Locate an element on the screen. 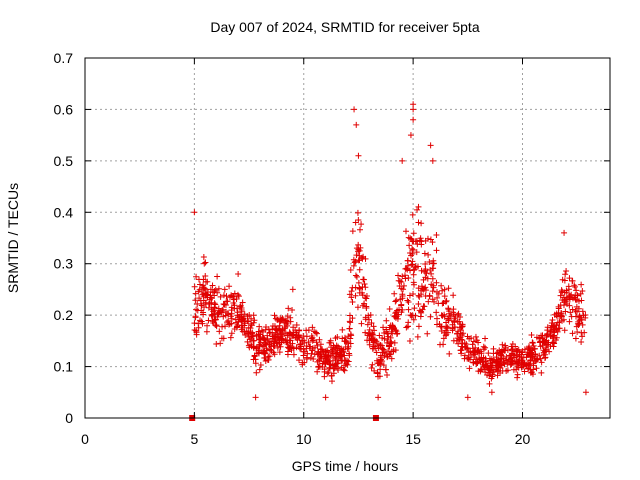 This screenshot has width=640, height=480. x-tick-label: 10 is located at coordinates (304, 439).